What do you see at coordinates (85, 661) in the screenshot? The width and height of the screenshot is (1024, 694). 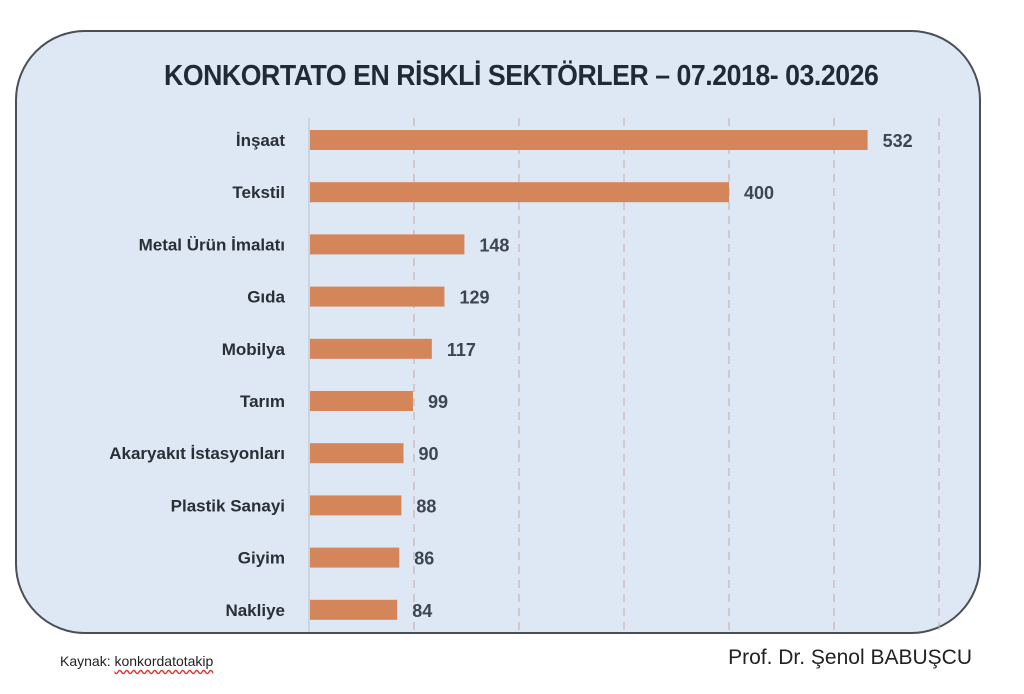 I see `source-label: Kaynak:` at bounding box center [85, 661].